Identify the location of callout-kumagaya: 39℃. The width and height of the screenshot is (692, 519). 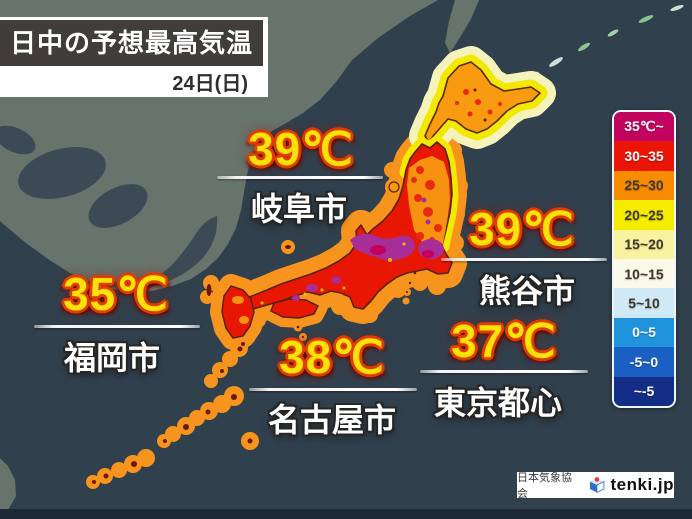
(522, 229).